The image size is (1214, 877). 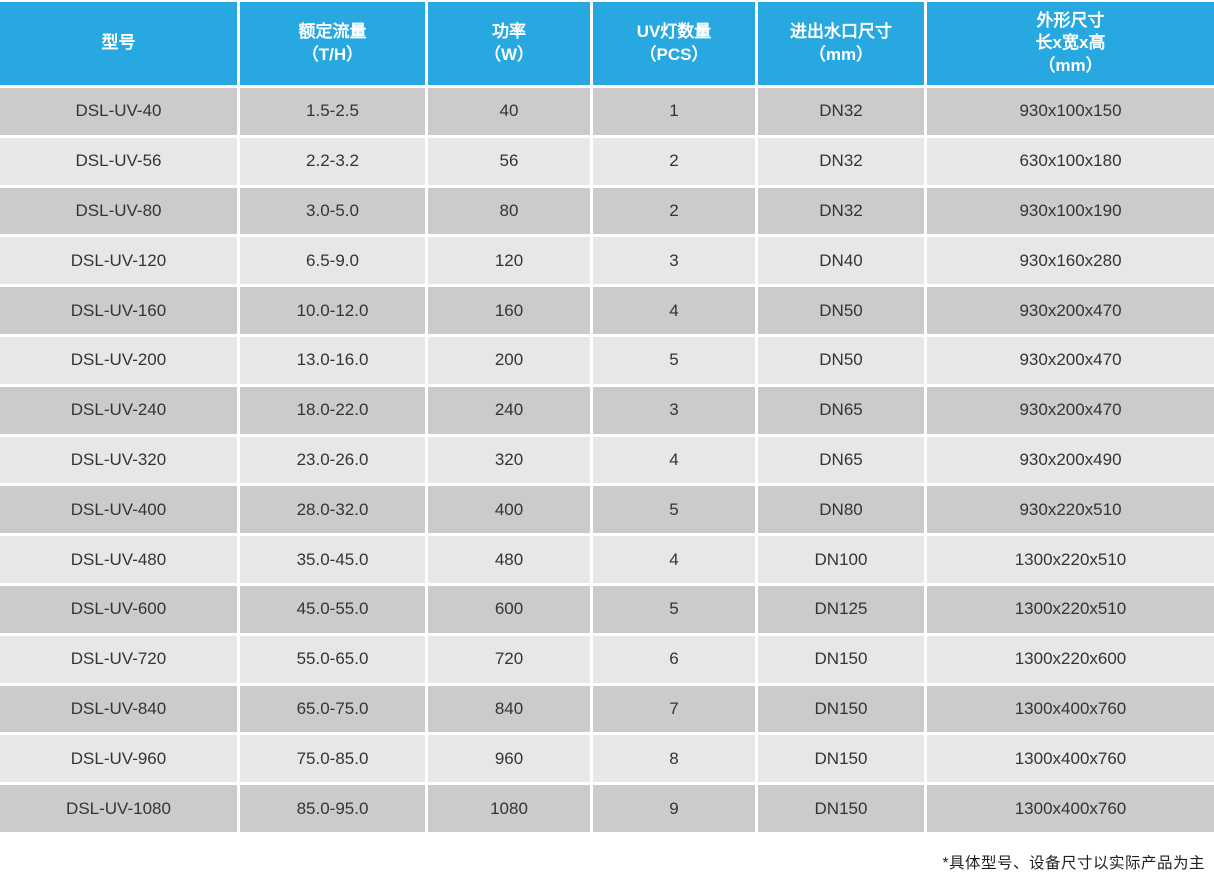 I want to click on table-cell: 18.0-22.0, so click(x=332, y=410).